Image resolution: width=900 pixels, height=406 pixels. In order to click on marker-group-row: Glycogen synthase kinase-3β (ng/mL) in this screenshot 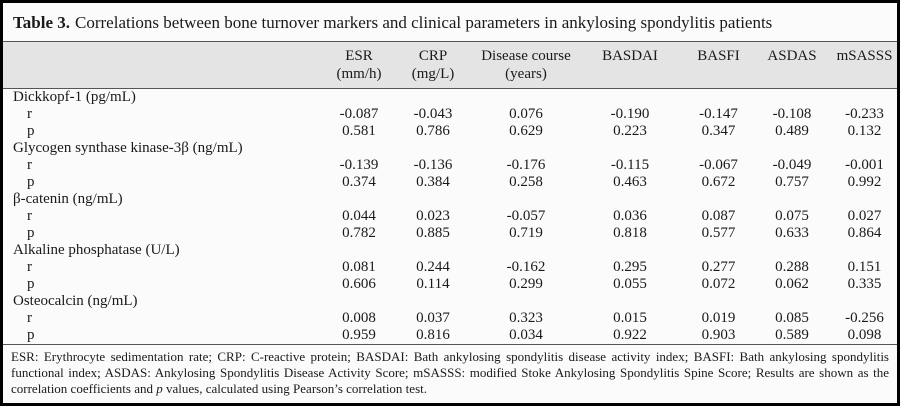, I will do `click(450, 148)`.